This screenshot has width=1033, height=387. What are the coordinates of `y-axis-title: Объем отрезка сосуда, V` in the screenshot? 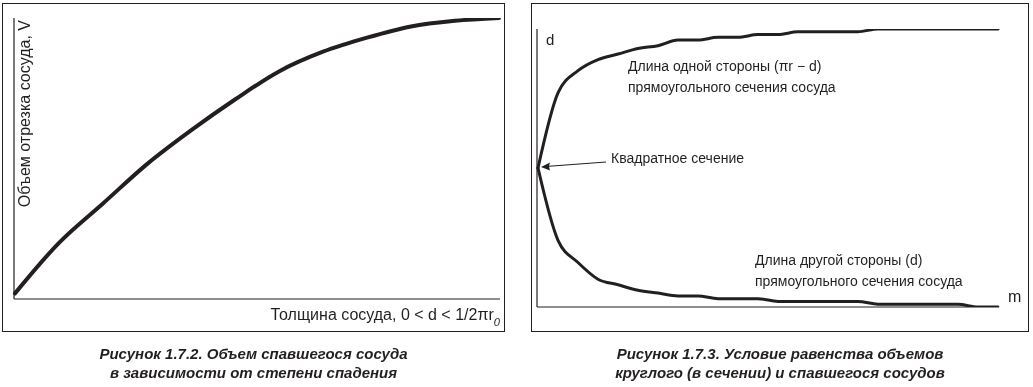 It's located at (24, 113).